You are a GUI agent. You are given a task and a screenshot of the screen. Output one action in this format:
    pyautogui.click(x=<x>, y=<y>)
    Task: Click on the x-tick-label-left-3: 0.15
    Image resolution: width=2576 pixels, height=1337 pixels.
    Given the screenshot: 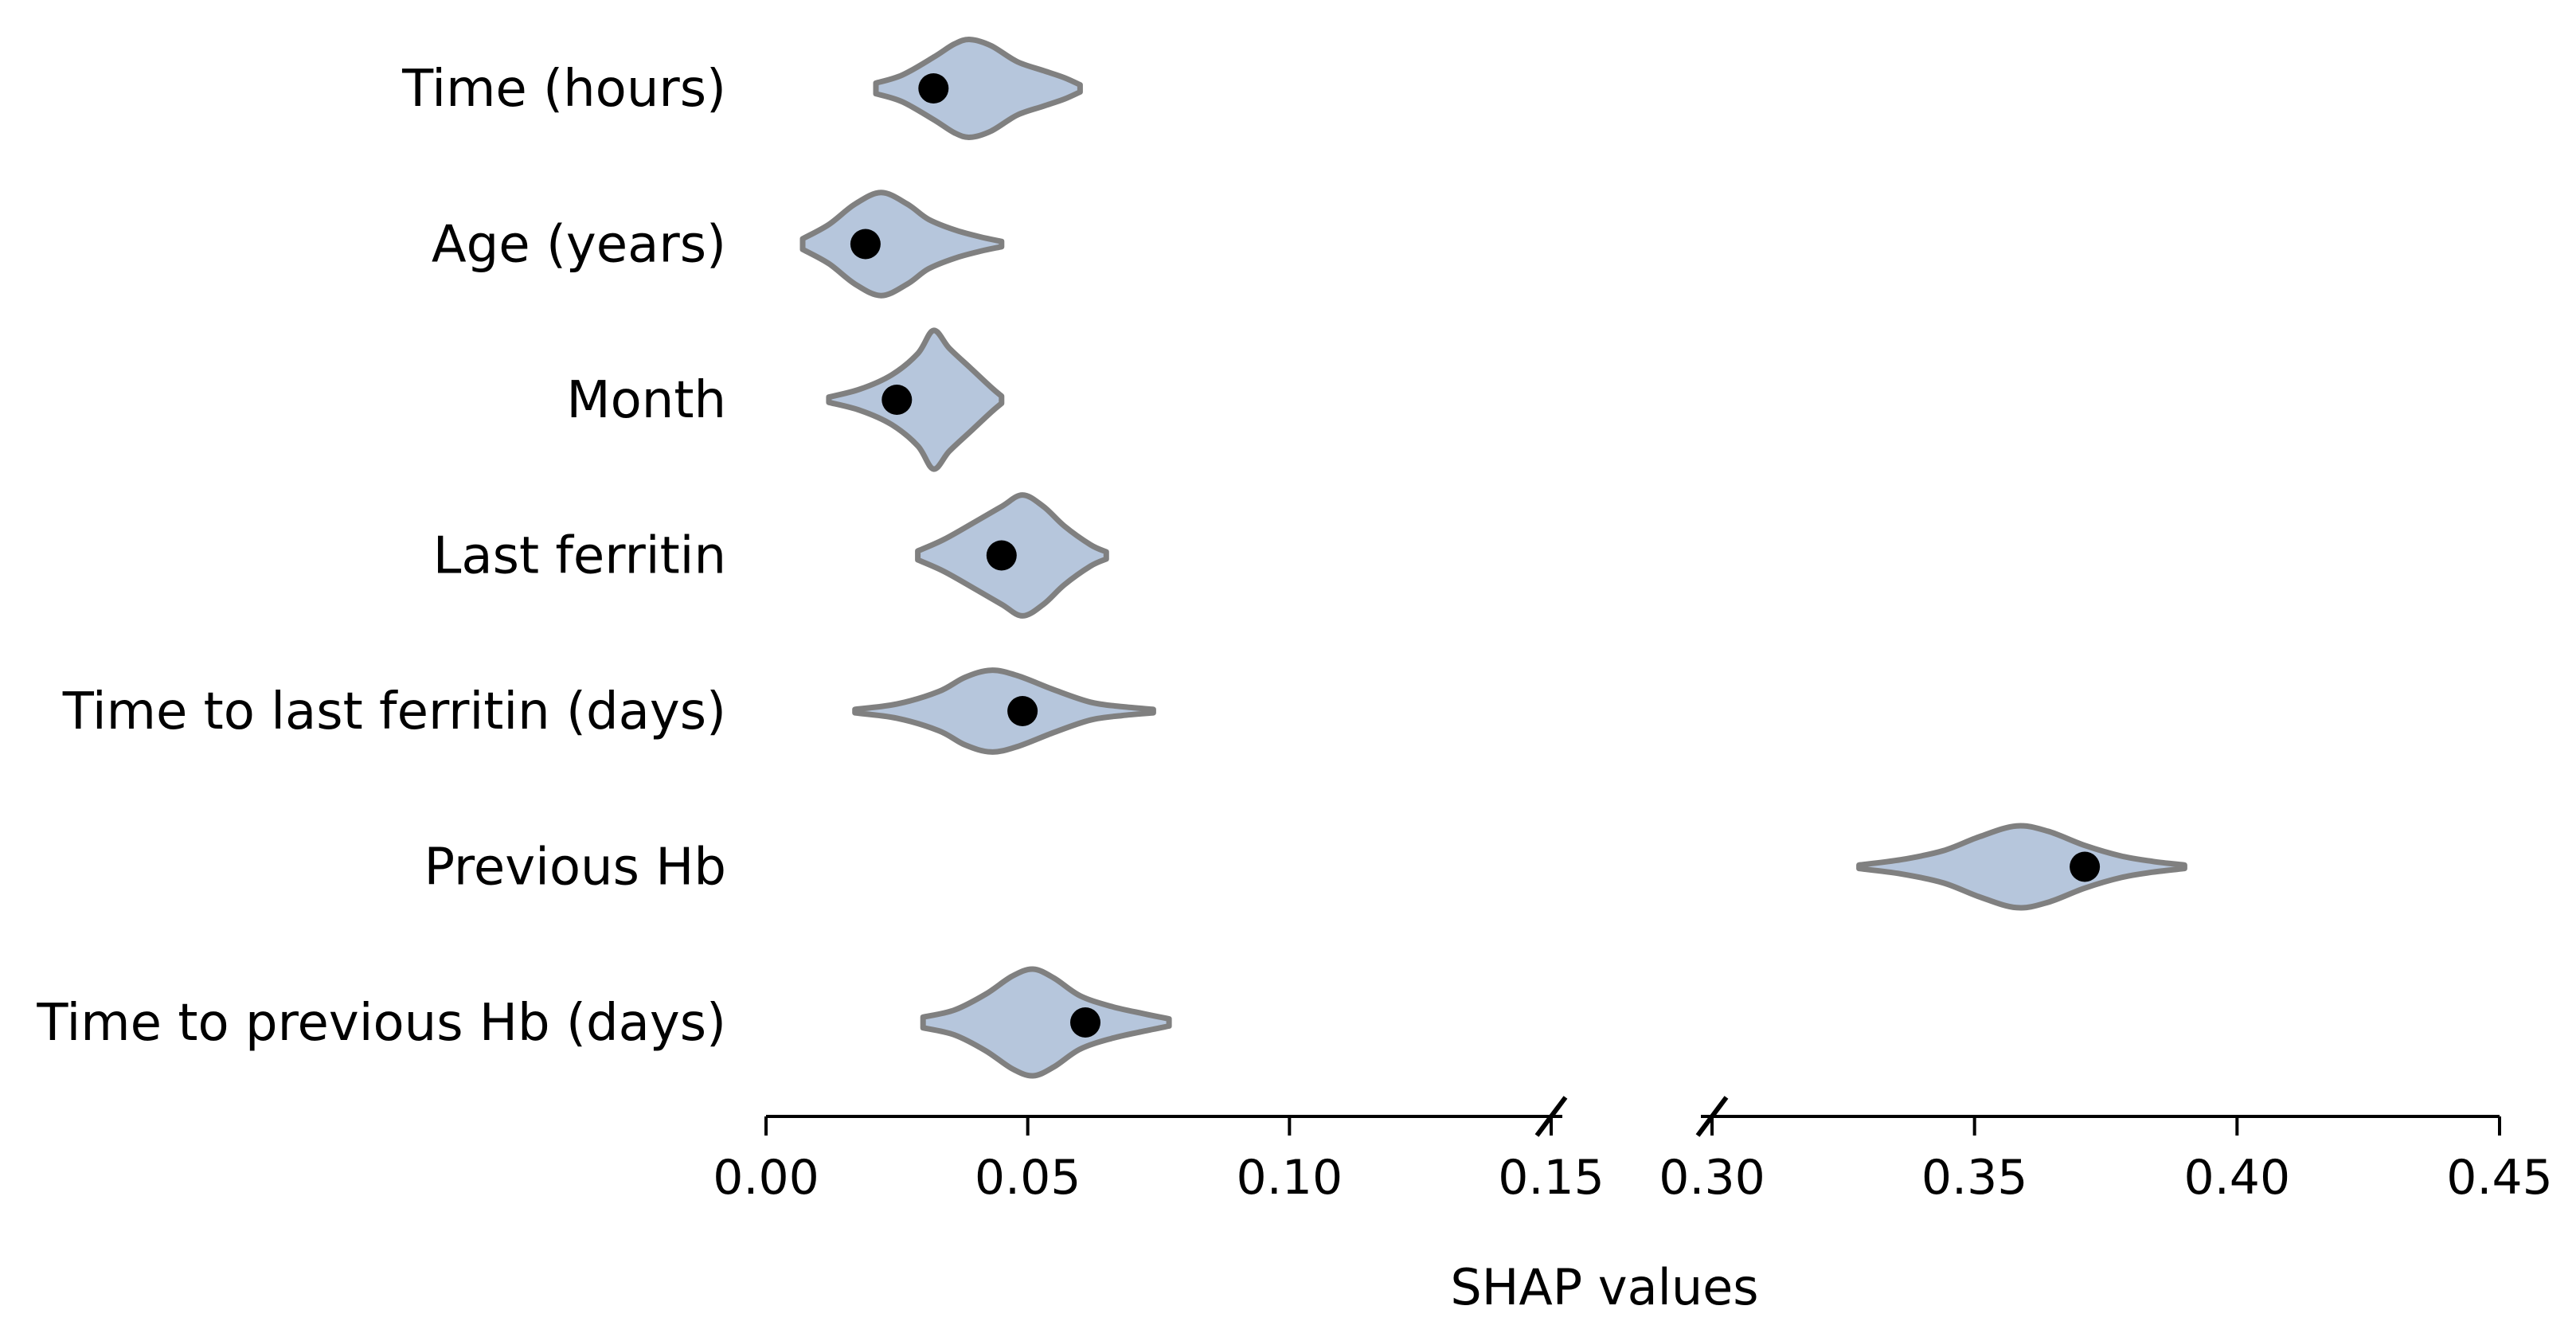 What is the action you would take?
    pyautogui.click(x=1552, y=1178)
    